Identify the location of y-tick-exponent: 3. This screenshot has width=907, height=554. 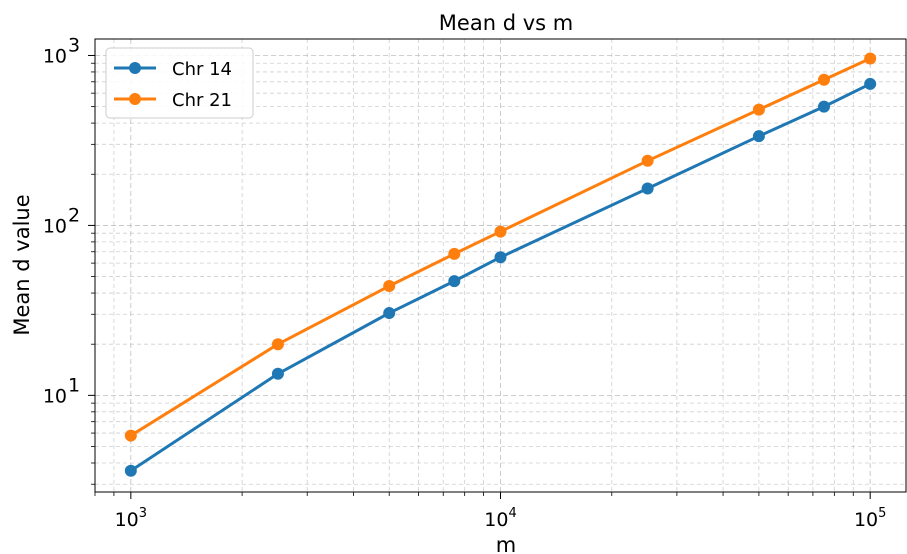
(74, 45).